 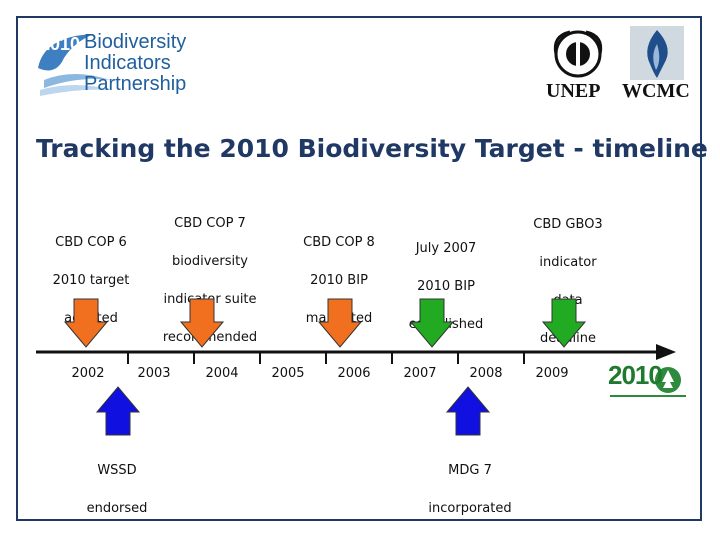 What do you see at coordinates (340, 323) in the screenshot?
I see `arrow-down-cop8-icon` at bounding box center [340, 323].